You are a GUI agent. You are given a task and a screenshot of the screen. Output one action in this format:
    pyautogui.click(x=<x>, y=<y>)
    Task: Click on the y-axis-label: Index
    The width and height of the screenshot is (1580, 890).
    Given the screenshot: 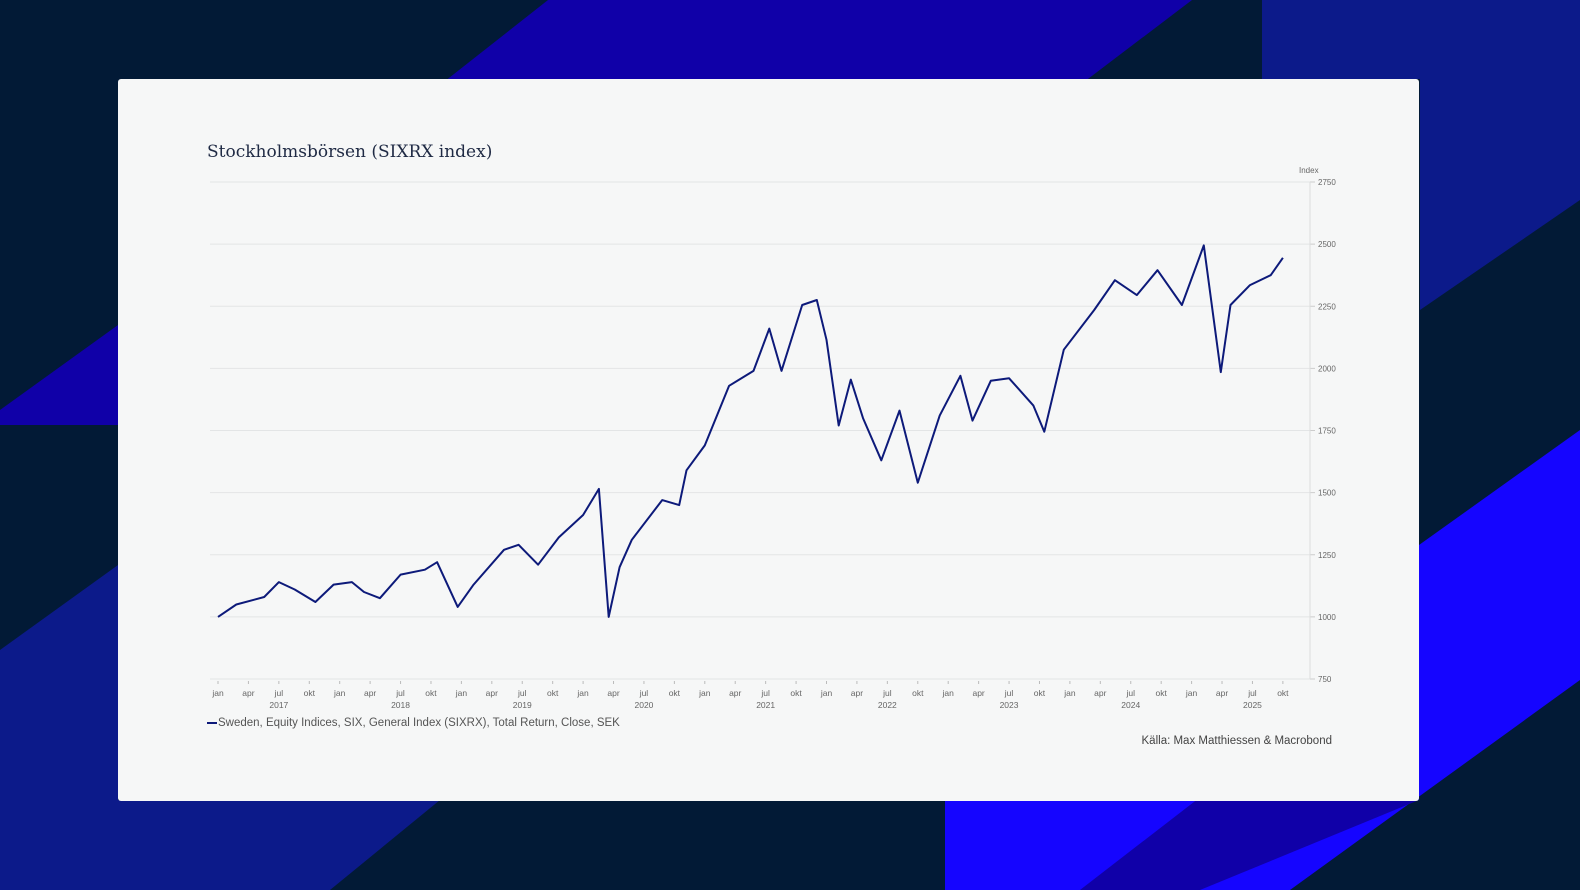 What is the action you would take?
    pyautogui.click(x=1309, y=170)
    